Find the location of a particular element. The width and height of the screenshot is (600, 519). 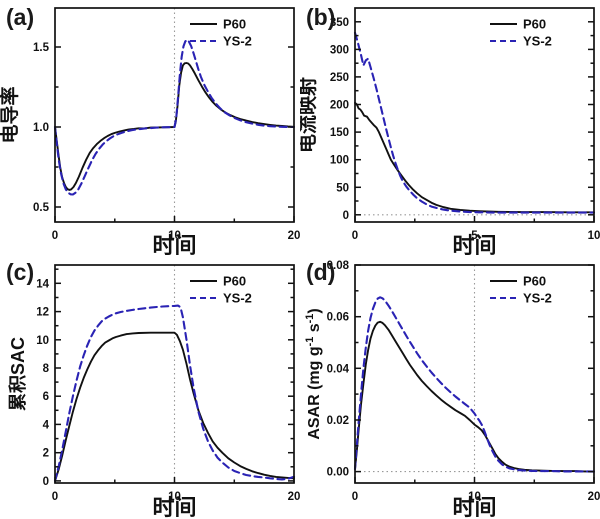

panel-letter-d: (d) is located at coordinates (321, 272).